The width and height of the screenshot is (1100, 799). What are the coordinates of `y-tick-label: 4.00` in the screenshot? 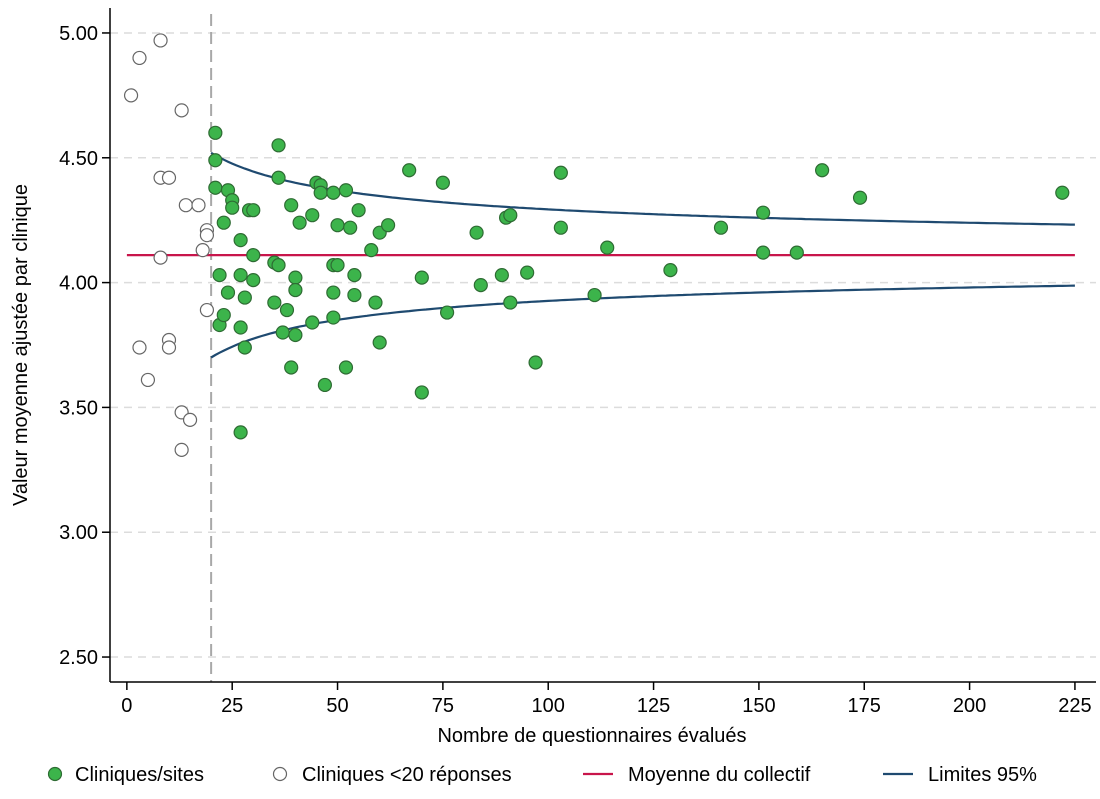 It's located at (78, 284).